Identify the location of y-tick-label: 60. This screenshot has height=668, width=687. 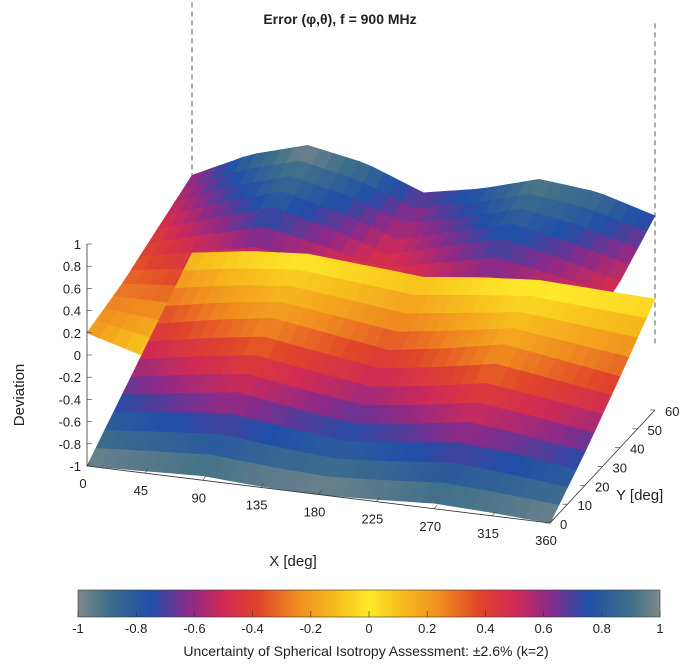
(672, 411).